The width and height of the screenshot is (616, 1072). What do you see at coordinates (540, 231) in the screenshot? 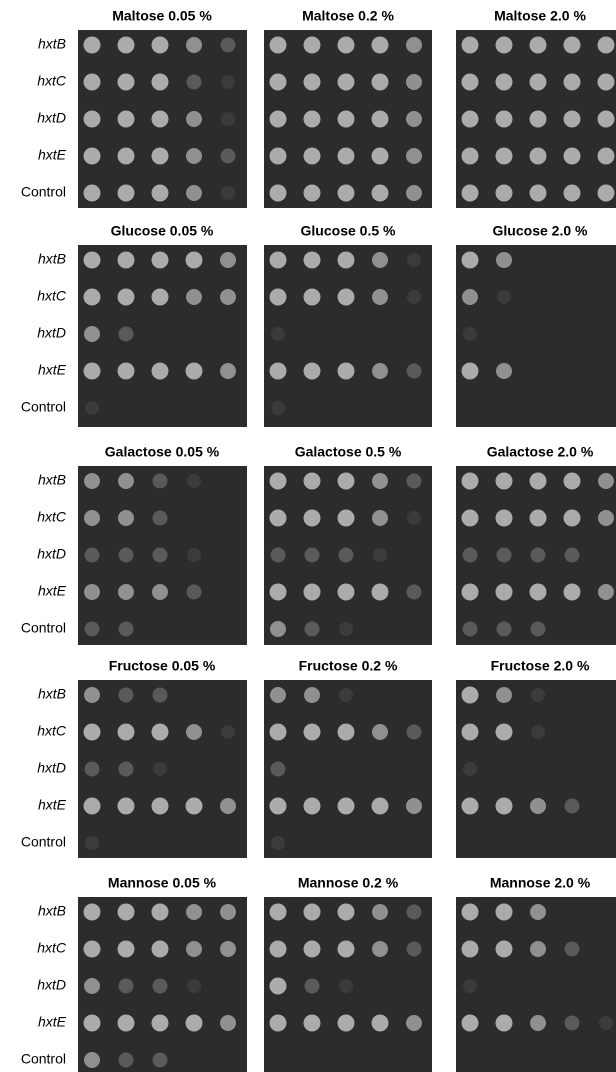
I see `panel-title: Glucose 2.0 %` at bounding box center [540, 231].